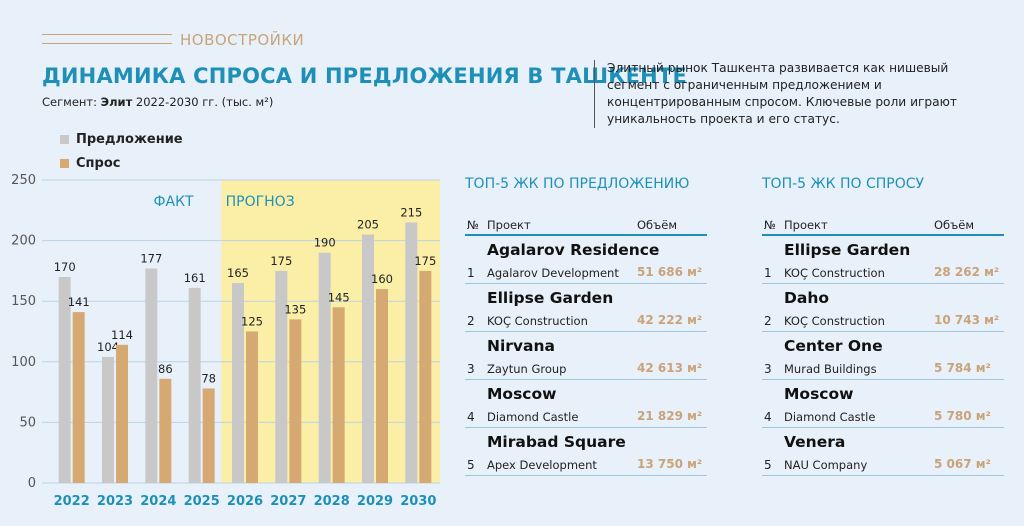 This screenshot has width=1024, height=526. What do you see at coordinates (64, 163) in the screenshot?
I see `legend-swatch-demand` at bounding box center [64, 163].